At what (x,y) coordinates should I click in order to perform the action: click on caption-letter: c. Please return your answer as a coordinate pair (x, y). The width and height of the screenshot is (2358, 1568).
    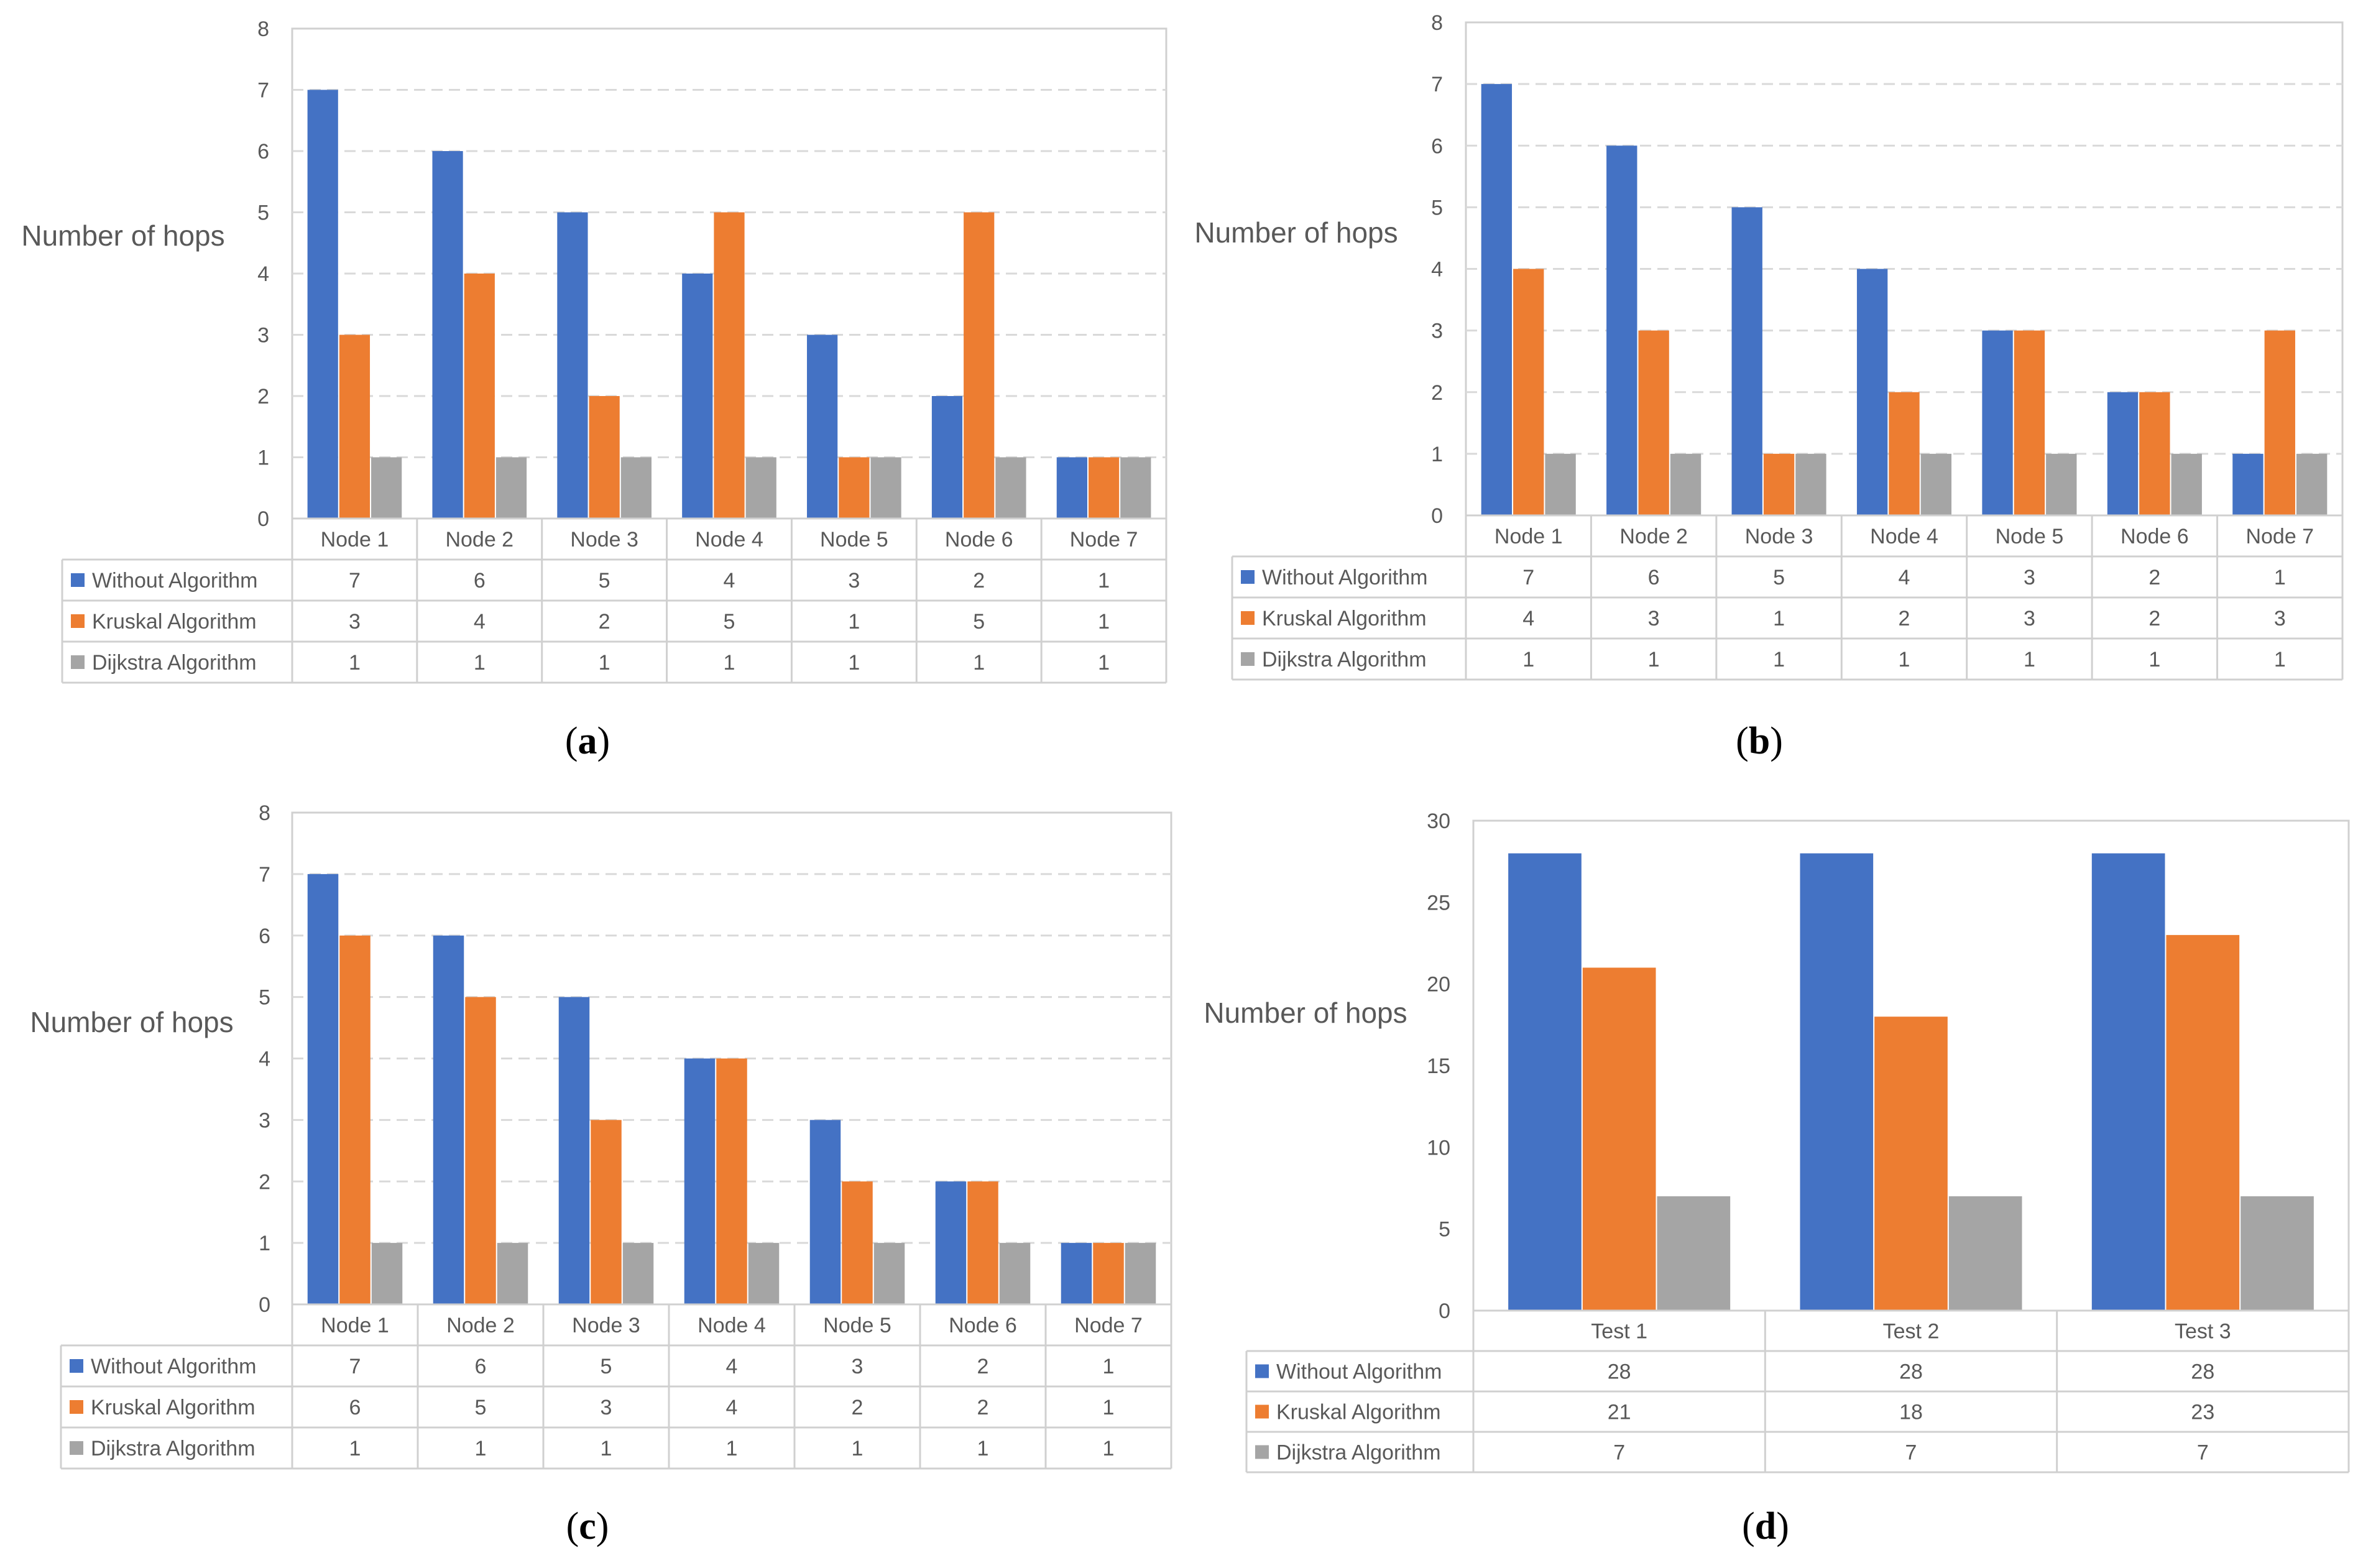
    Looking at the image, I should click on (588, 1526).